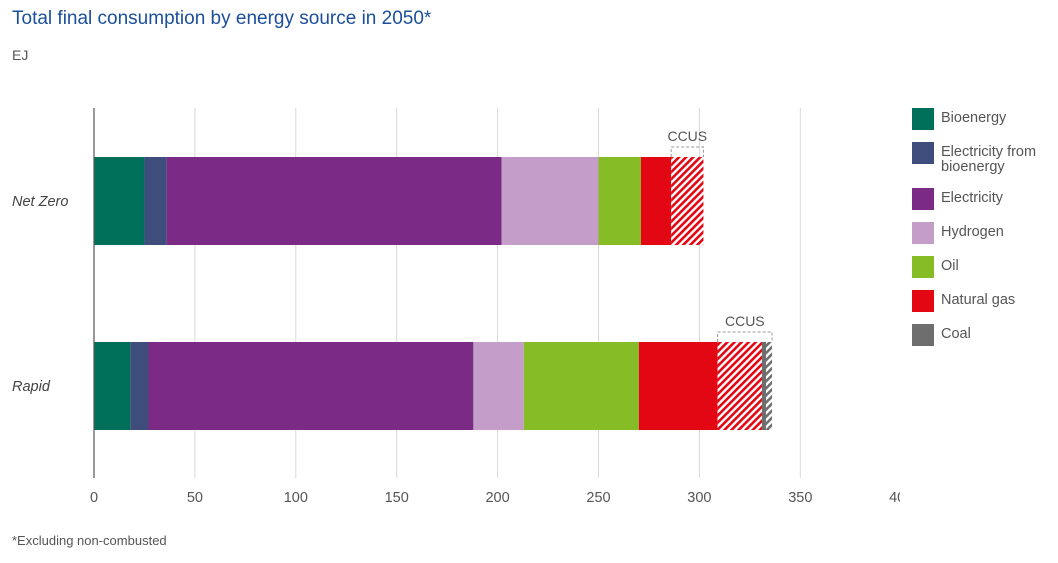 The height and width of the screenshot is (563, 1058). I want to click on legend-label: Electricity from bioenergy, so click(989, 159).